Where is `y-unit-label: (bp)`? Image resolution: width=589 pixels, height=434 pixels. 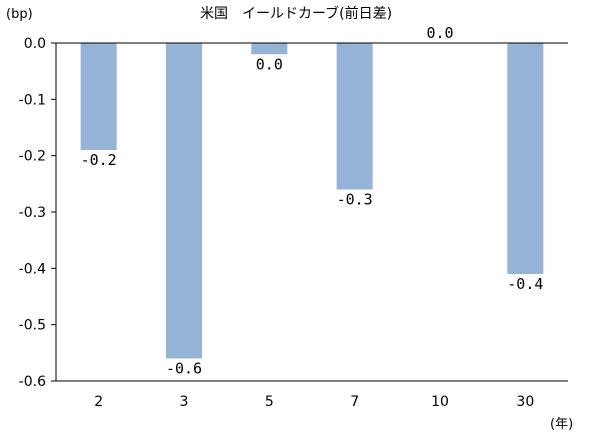
y-unit-label: (bp) is located at coordinates (19, 14).